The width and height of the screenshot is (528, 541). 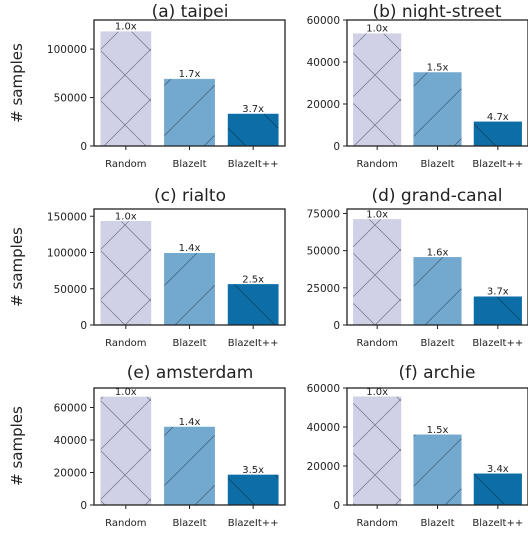 I want to click on y-tick-label: 150000, so click(x=67, y=217).